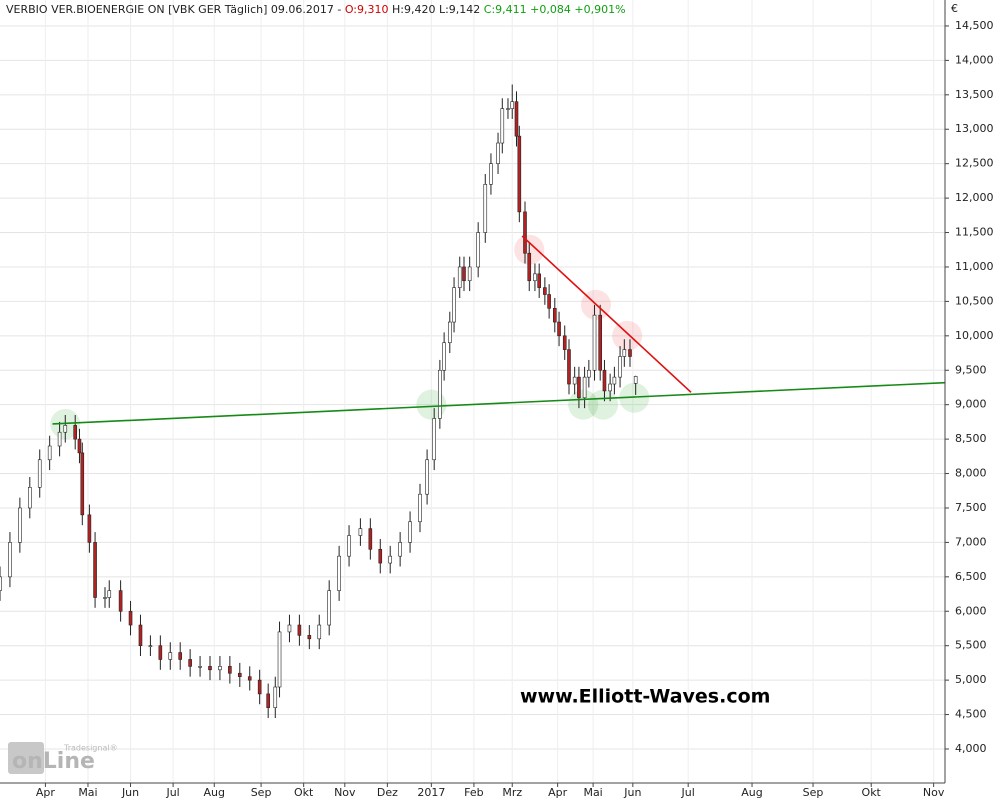  Describe the element at coordinates (26, 758) in the screenshot. I see `logo-box` at that location.